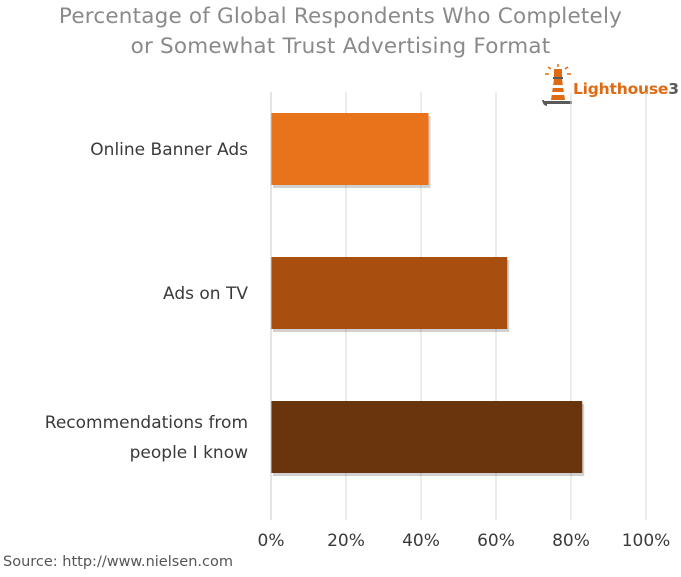  I want to click on x-tick-label-1: 20%, so click(346, 541).